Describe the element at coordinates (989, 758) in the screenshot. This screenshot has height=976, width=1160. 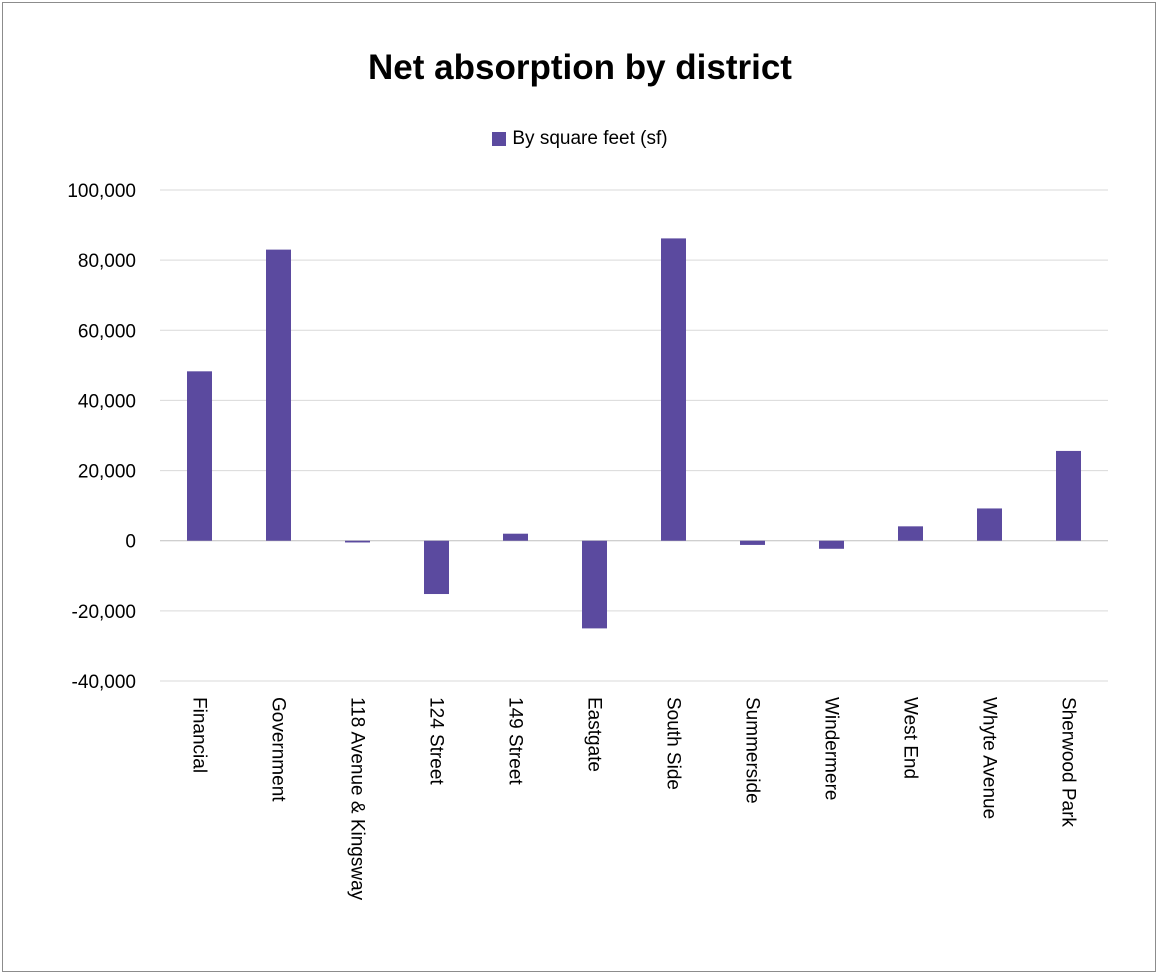
I see `x-tick-label: Whyte Avenue` at that location.